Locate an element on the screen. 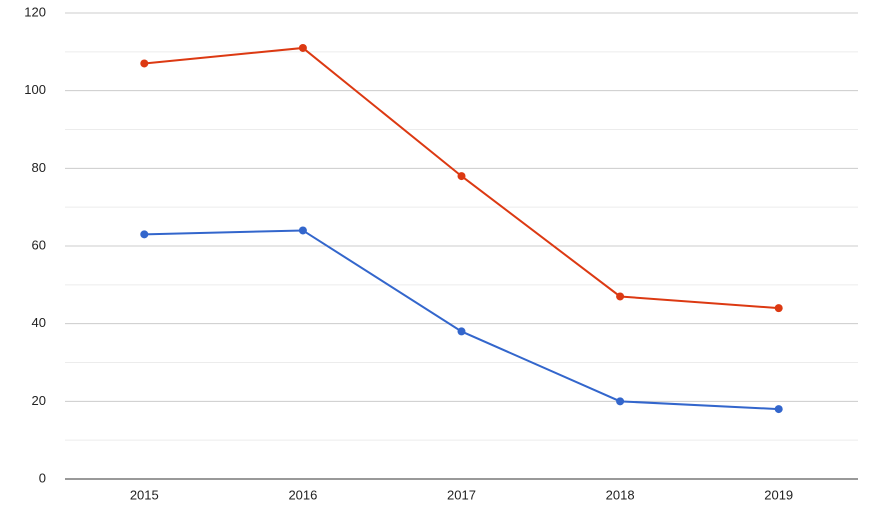 The image size is (870, 512). y-tick-label: 80 is located at coordinates (39, 167).